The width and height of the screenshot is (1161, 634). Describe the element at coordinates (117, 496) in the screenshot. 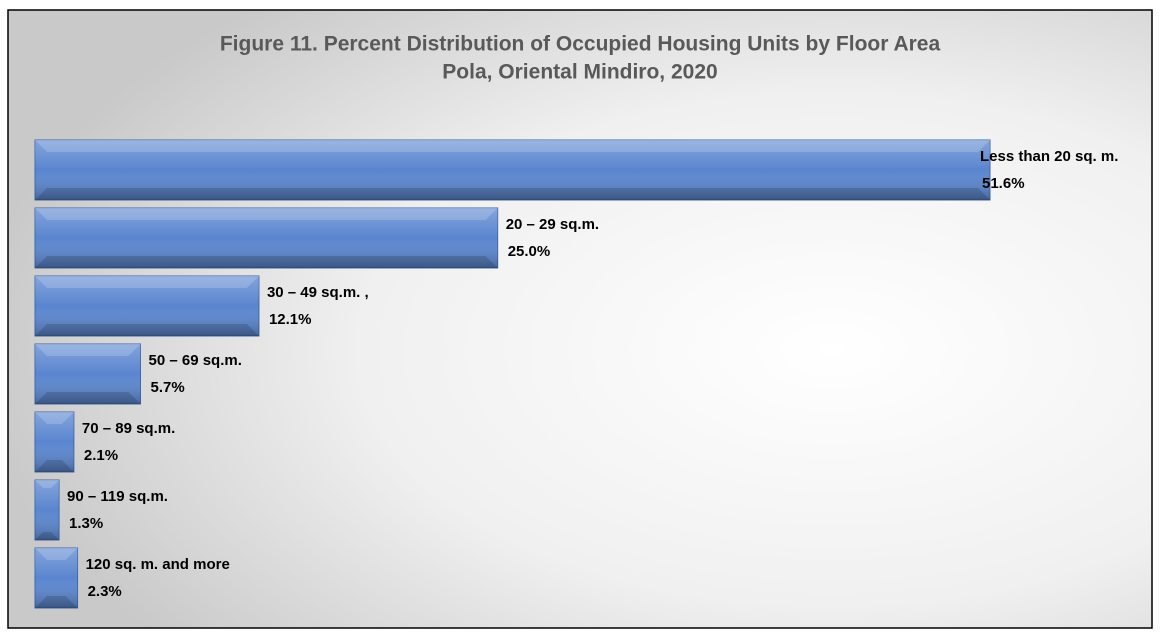

I see `category-label: 90 – 119 sq.m.` at that location.